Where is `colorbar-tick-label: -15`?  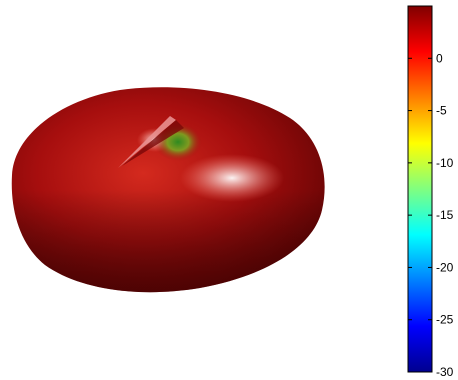 colorbar-tick-label: -15 is located at coordinates (445, 215).